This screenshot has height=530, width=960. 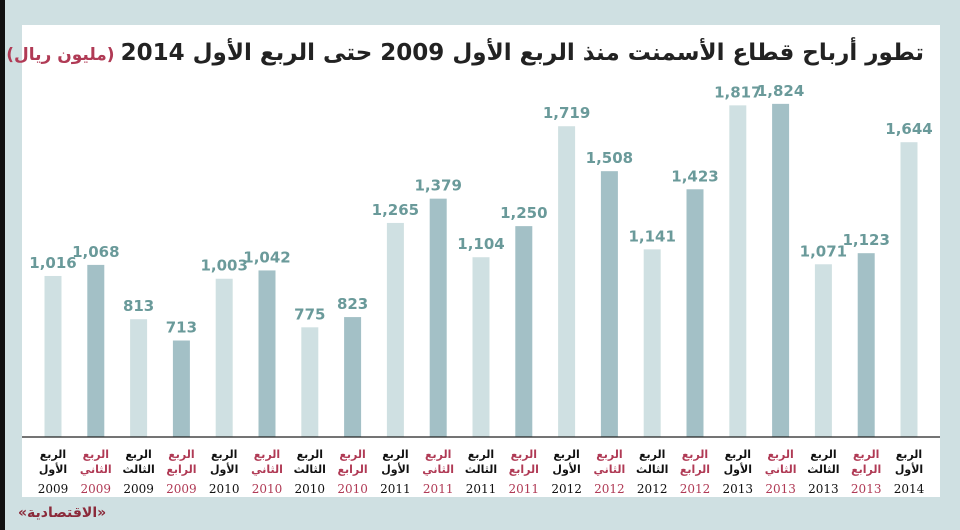 What do you see at coordinates (823, 251) in the screenshot?
I see `value-label: 1,071` at bounding box center [823, 251].